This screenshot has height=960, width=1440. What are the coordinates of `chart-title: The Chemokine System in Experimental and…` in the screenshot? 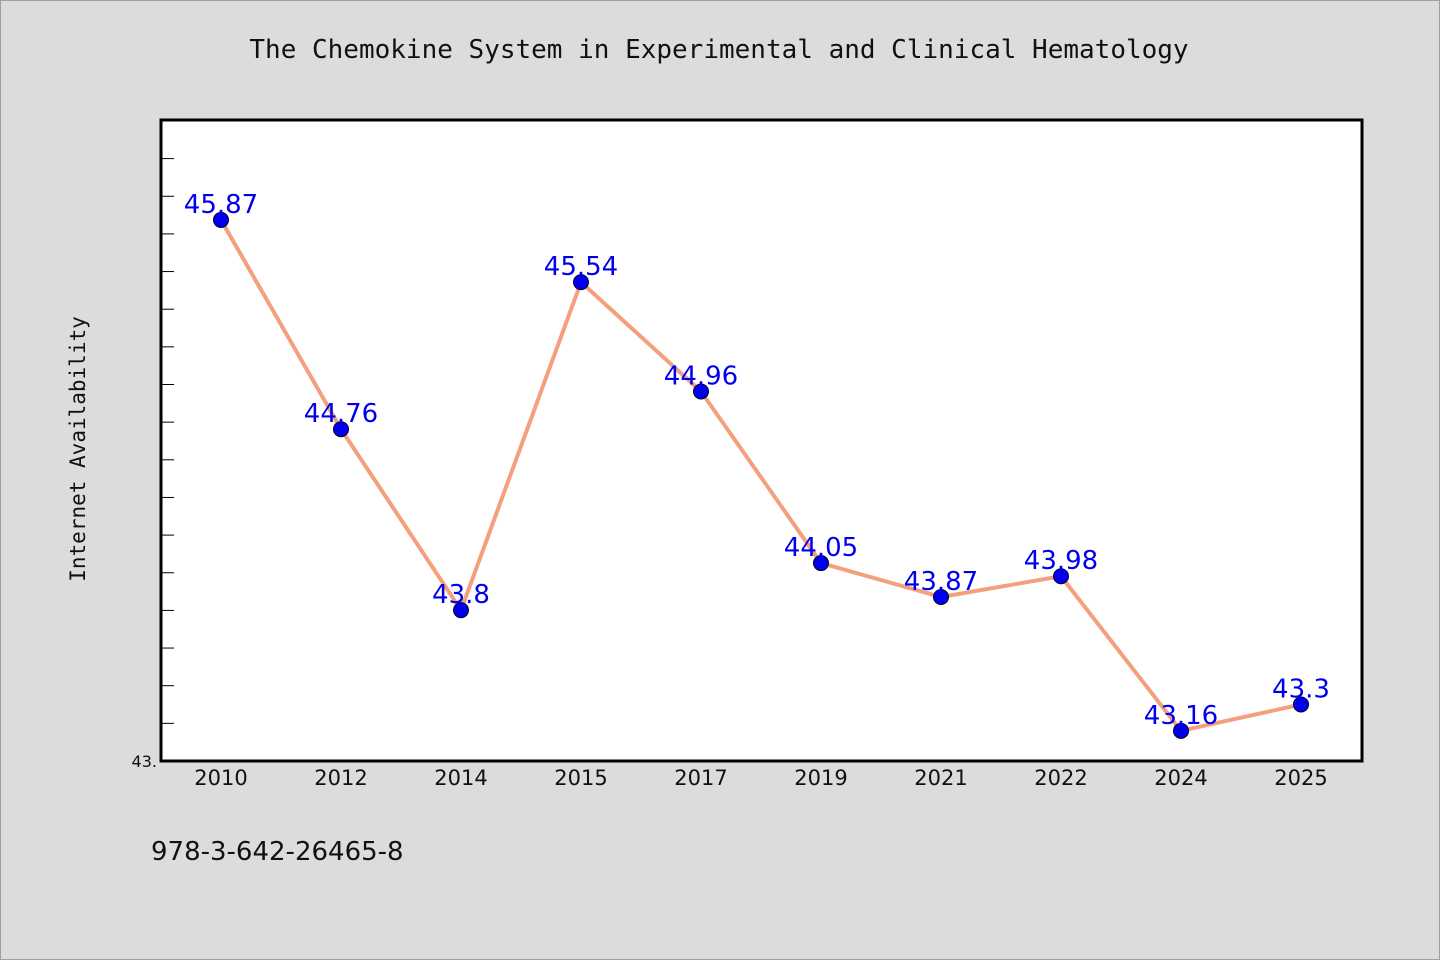 It's located at (719, 50).